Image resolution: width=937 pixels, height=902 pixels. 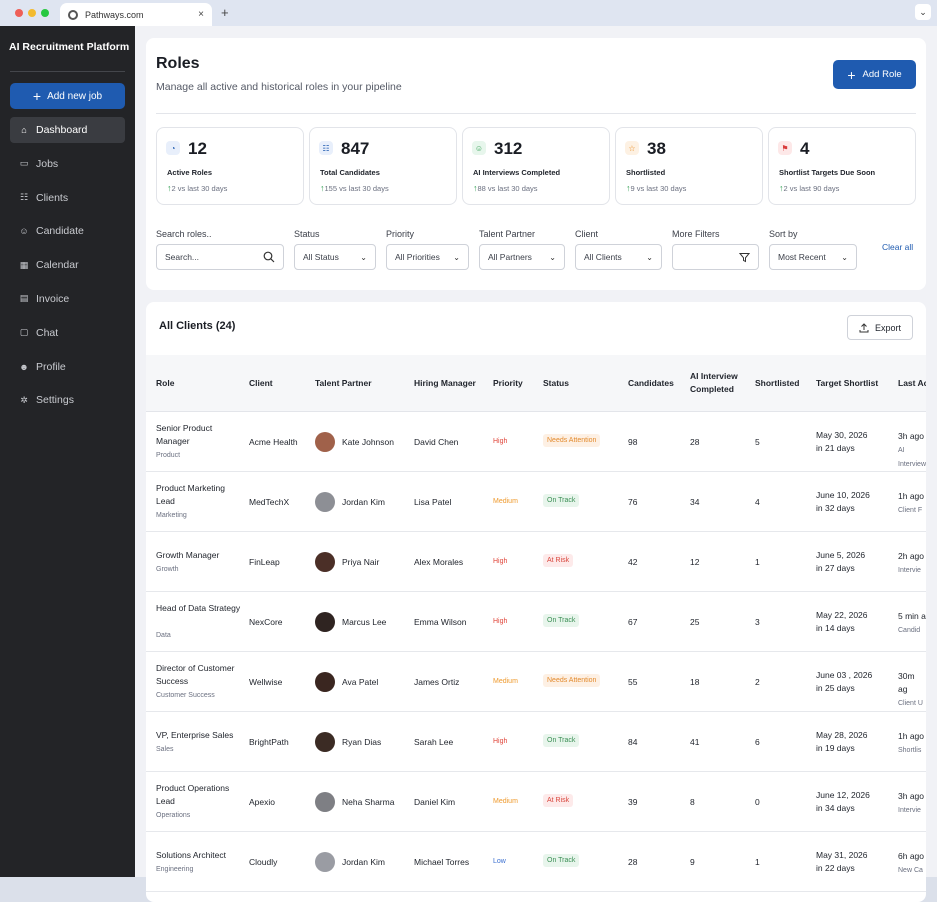 What do you see at coordinates (225, 12) in the screenshot?
I see `new-tab-button: +` at bounding box center [225, 12].